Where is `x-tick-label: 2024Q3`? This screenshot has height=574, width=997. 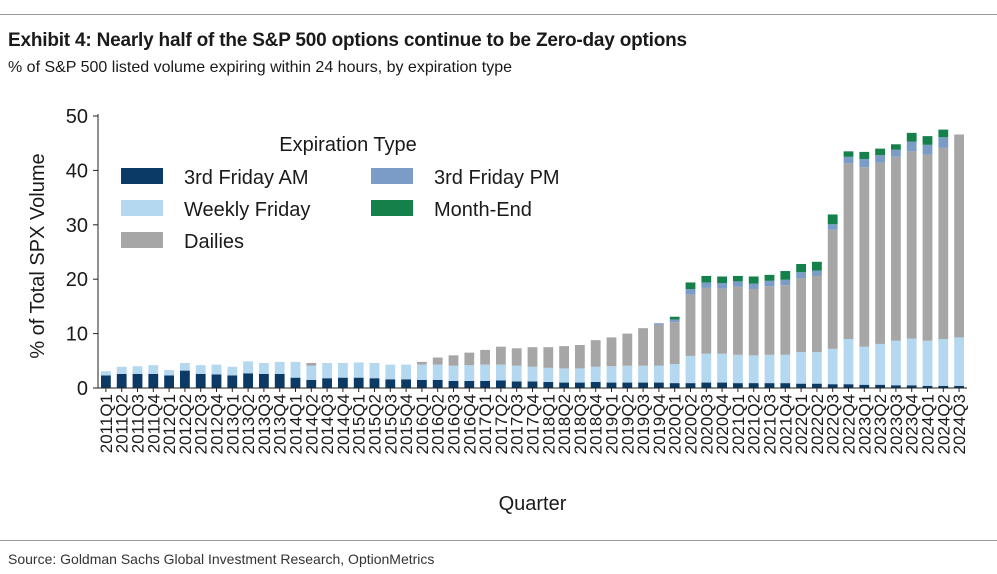
x-tick-label: 2024Q3 is located at coordinates (959, 424).